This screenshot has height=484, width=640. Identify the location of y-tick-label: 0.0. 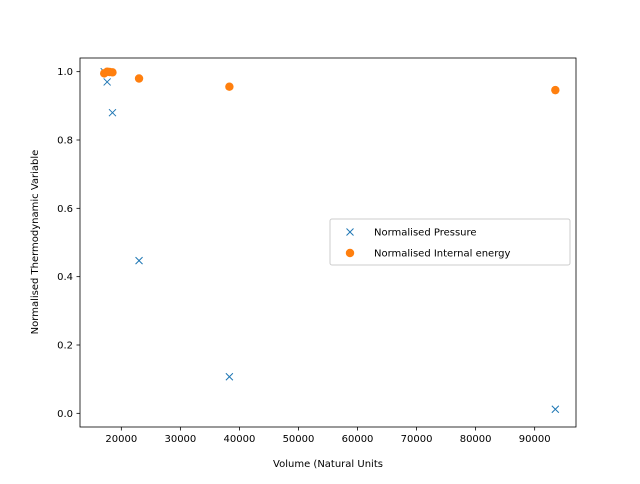
(65, 414).